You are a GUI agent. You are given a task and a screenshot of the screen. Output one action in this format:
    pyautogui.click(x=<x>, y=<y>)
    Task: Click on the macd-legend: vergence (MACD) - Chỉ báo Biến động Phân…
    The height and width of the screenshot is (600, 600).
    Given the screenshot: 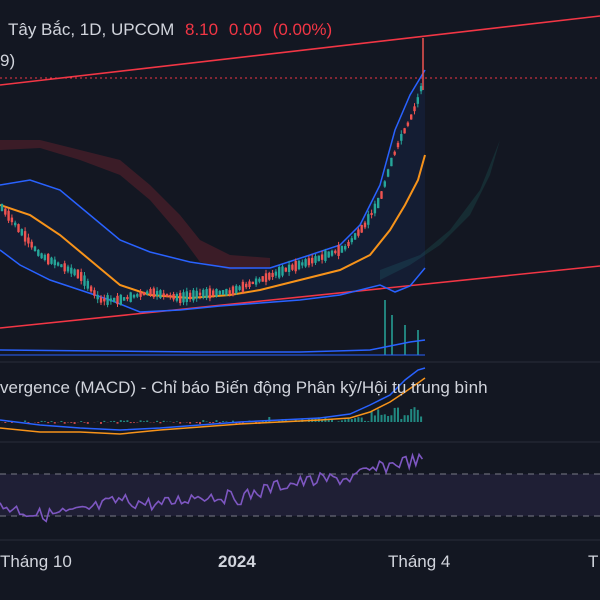 What is the action you would take?
    pyautogui.click(x=247, y=388)
    